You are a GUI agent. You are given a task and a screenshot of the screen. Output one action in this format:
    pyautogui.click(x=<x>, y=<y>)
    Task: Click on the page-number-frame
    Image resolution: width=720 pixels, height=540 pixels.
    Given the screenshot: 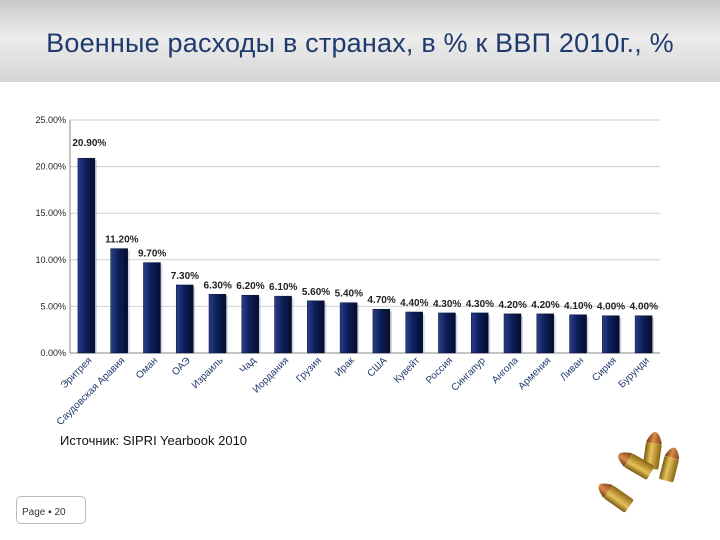 What is the action you would take?
    pyautogui.click(x=51, y=510)
    